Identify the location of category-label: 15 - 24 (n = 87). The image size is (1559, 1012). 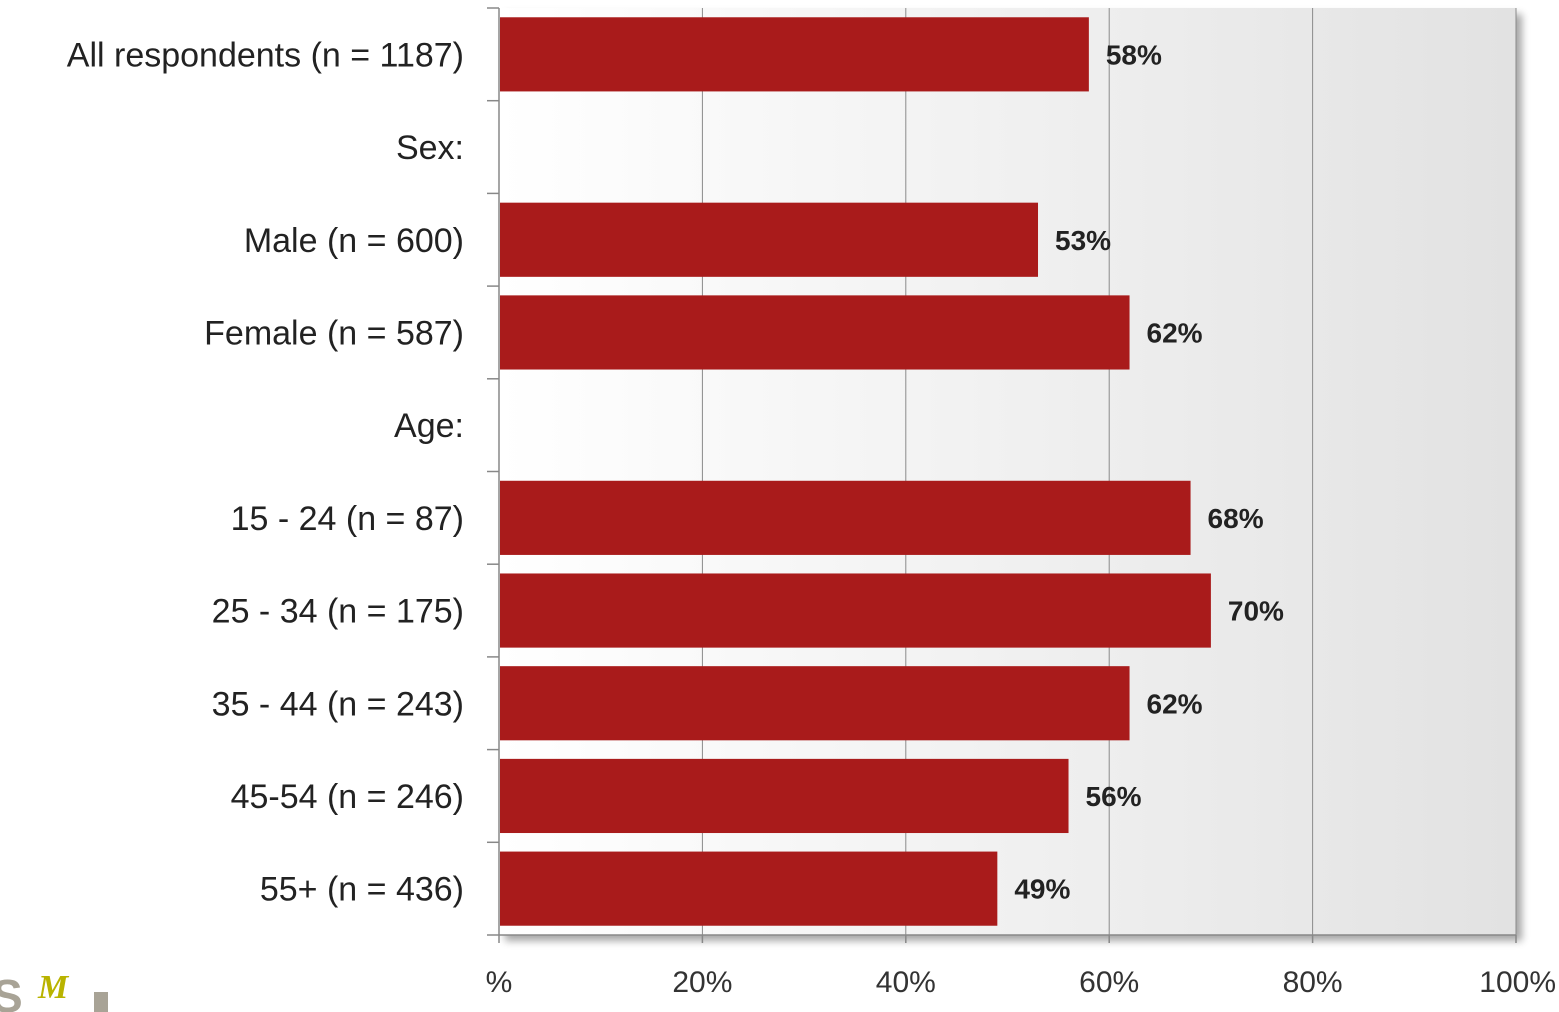
(347, 519).